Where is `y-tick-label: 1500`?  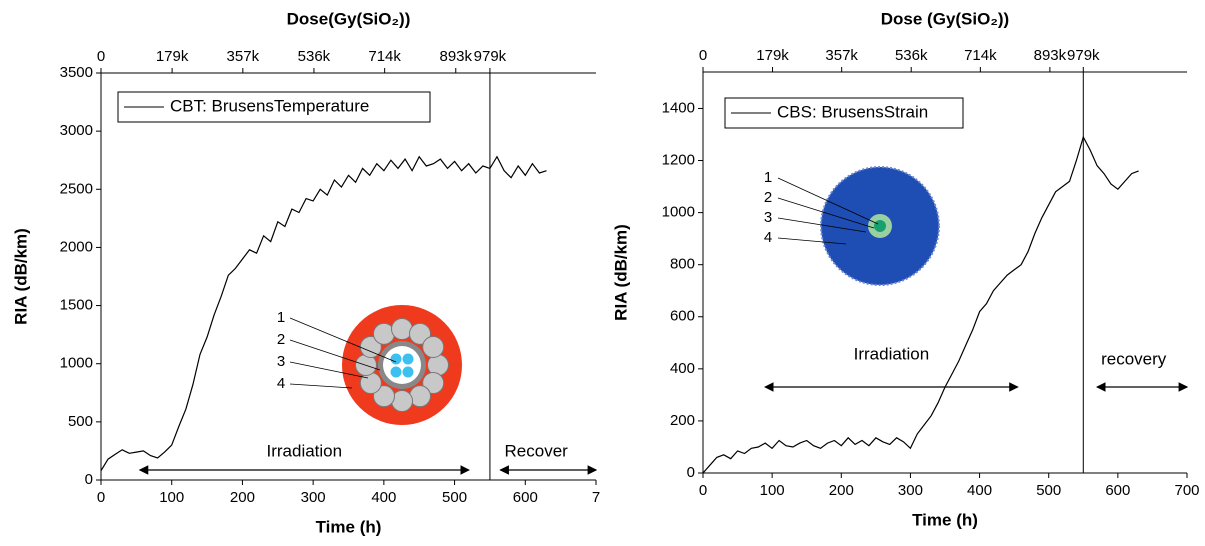
y-tick-label: 1500 is located at coordinates (76, 305).